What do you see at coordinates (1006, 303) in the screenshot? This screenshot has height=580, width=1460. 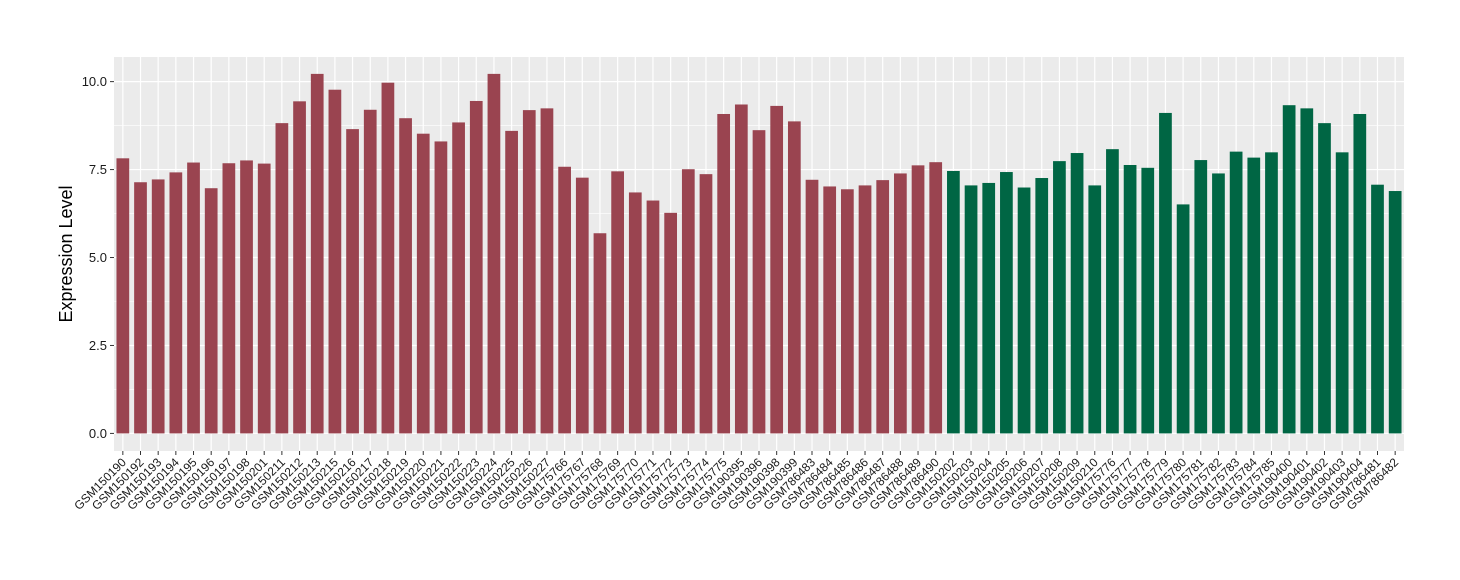 I see `bar-GSM150205` at bounding box center [1006, 303].